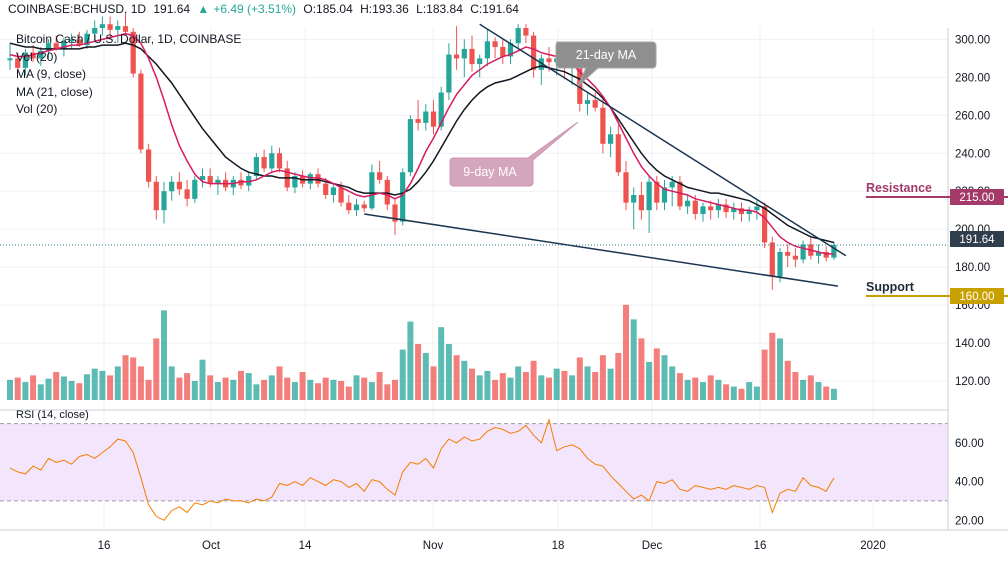 Image resolution: width=1008 pixels, height=570 pixels. I want to click on up-arrow-icon: ▲, so click(203, 9).